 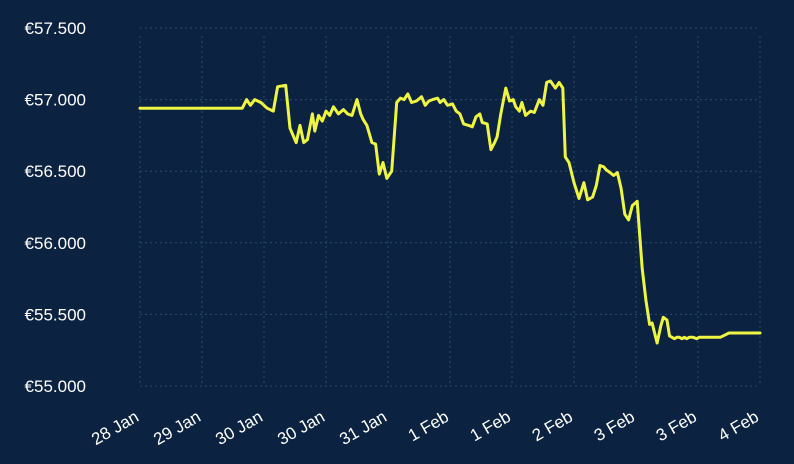 I want to click on y-tick-label: €56.500, so click(x=55, y=171).